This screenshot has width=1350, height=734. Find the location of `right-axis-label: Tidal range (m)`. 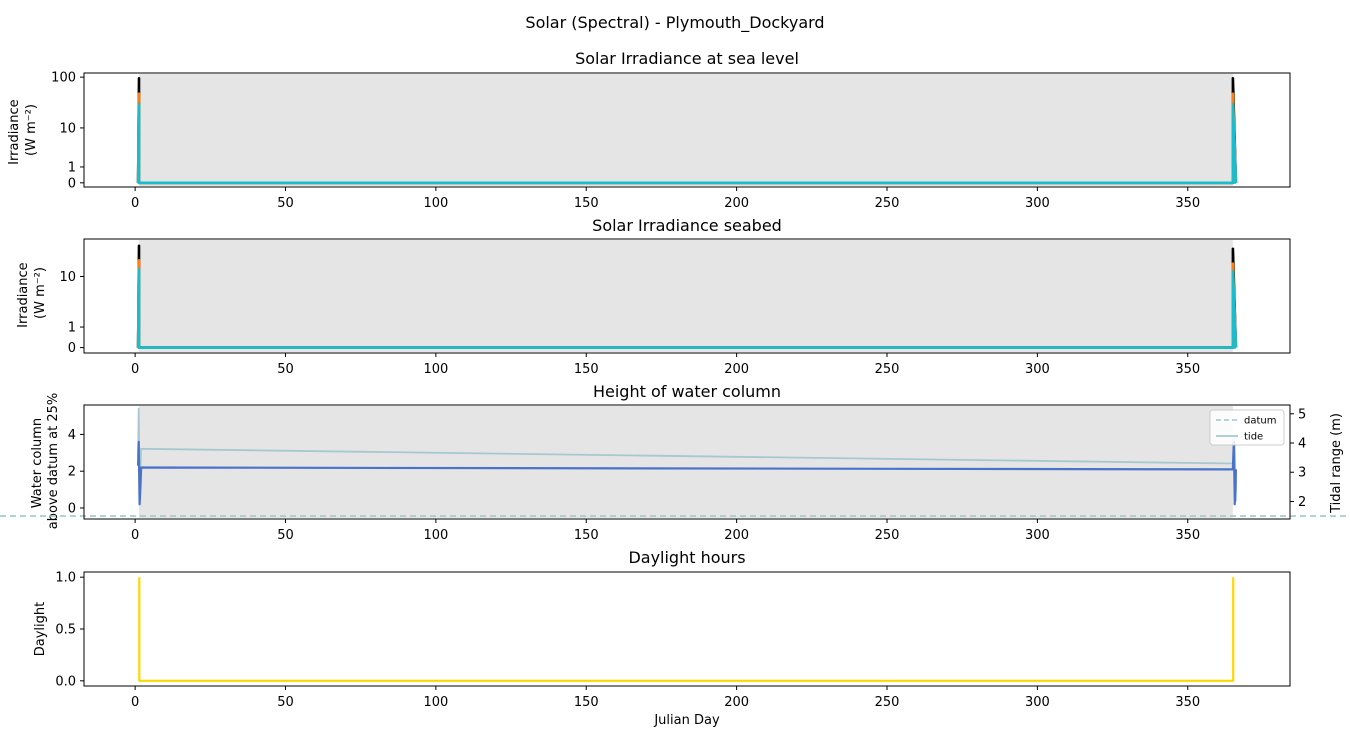

right-axis-label: Tidal range (m) is located at coordinates (1336, 463).